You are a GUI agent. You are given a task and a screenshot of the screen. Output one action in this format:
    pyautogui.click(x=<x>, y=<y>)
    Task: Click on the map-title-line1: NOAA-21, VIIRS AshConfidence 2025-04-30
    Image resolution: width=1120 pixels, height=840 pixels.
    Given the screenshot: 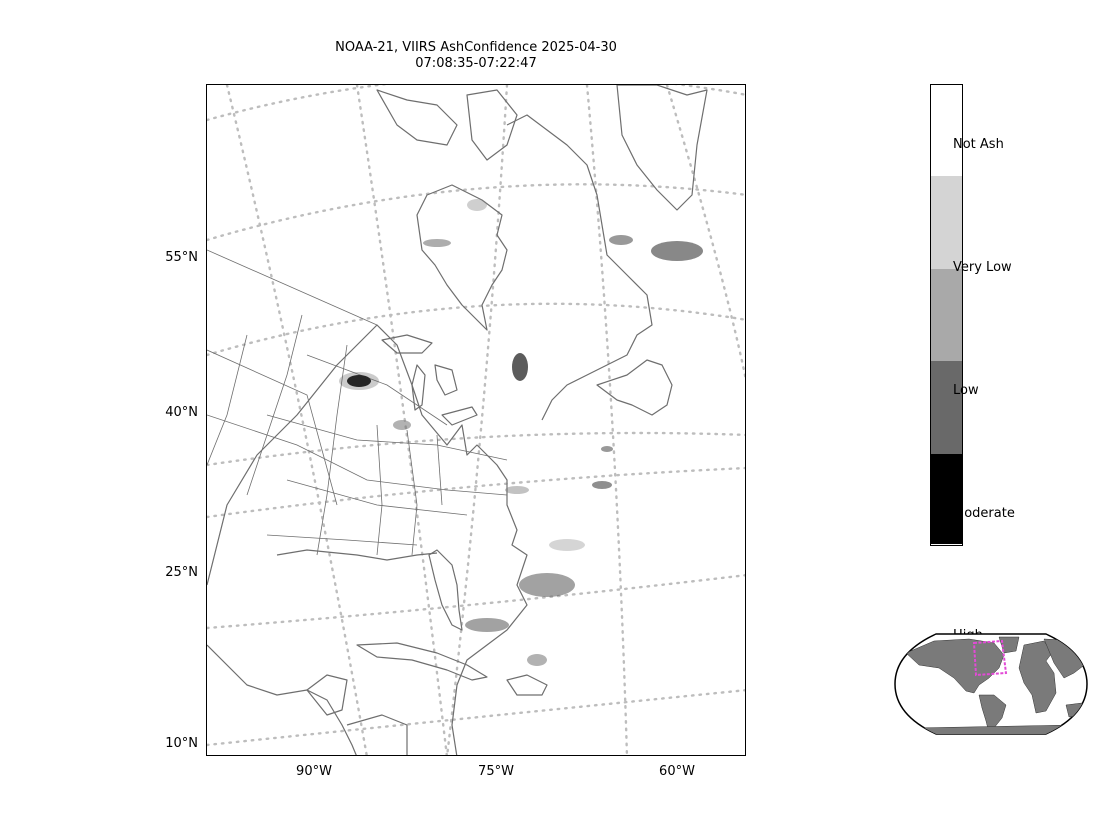 What is the action you would take?
    pyautogui.click(x=476, y=47)
    